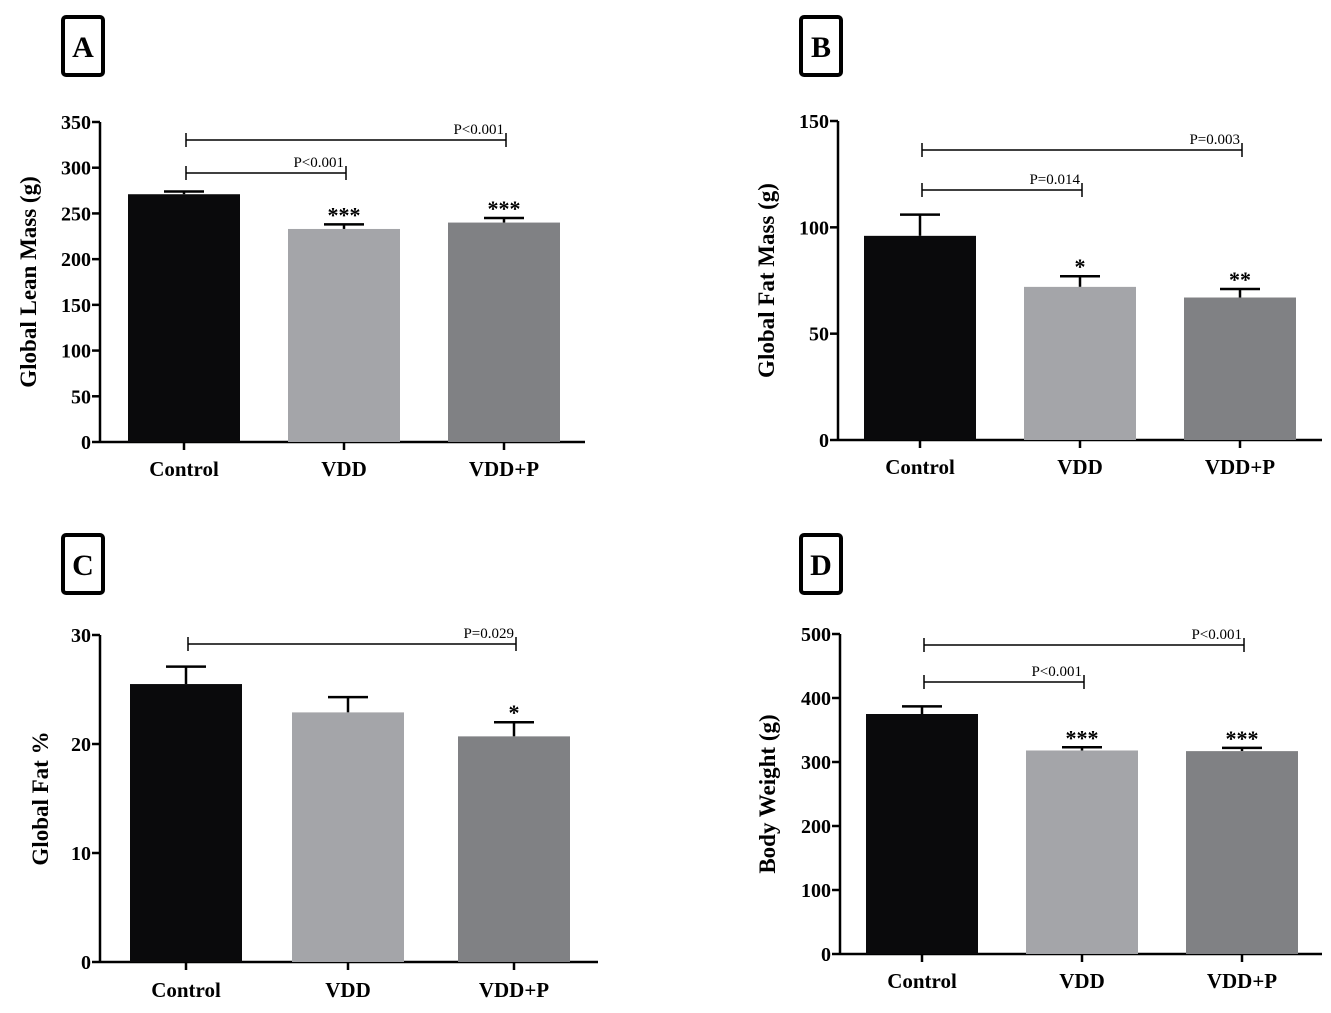  What do you see at coordinates (766, 280) in the screenshot?
I see `y-axis-label: Global Fat Mass (g)` at bounding box center [766, 280].